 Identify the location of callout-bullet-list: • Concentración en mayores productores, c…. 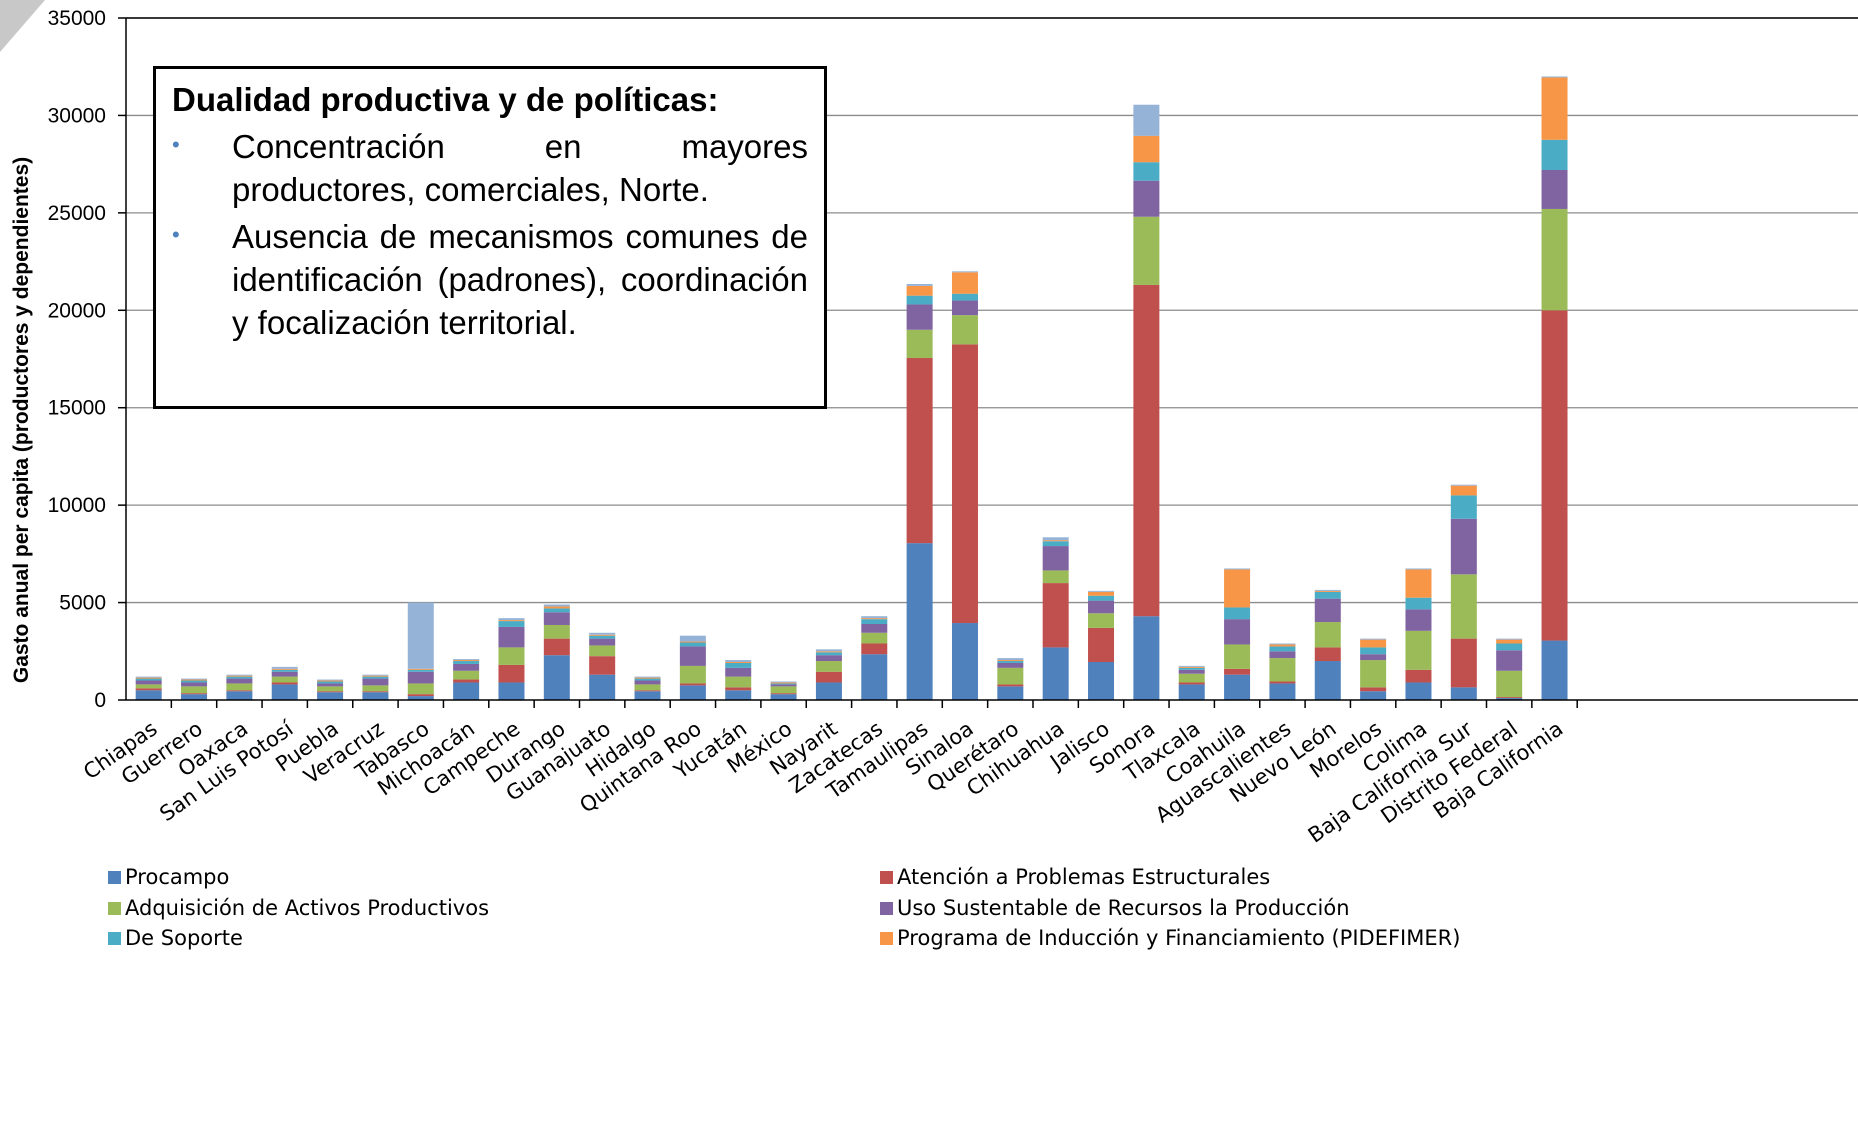
(490, 234).